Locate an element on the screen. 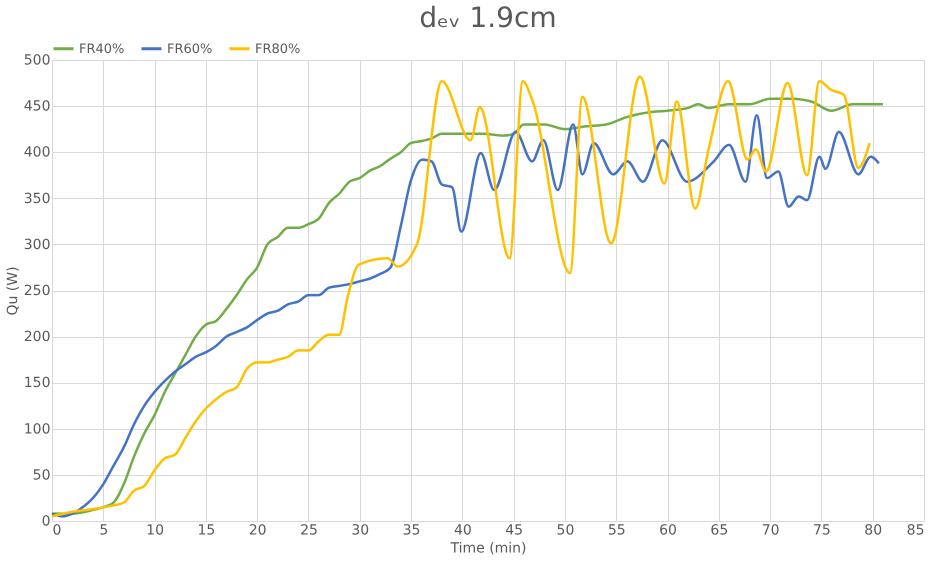 The width and height of the screenshot is (942, 573). x-tick-label: 45 is located at coordinates (514, 530).